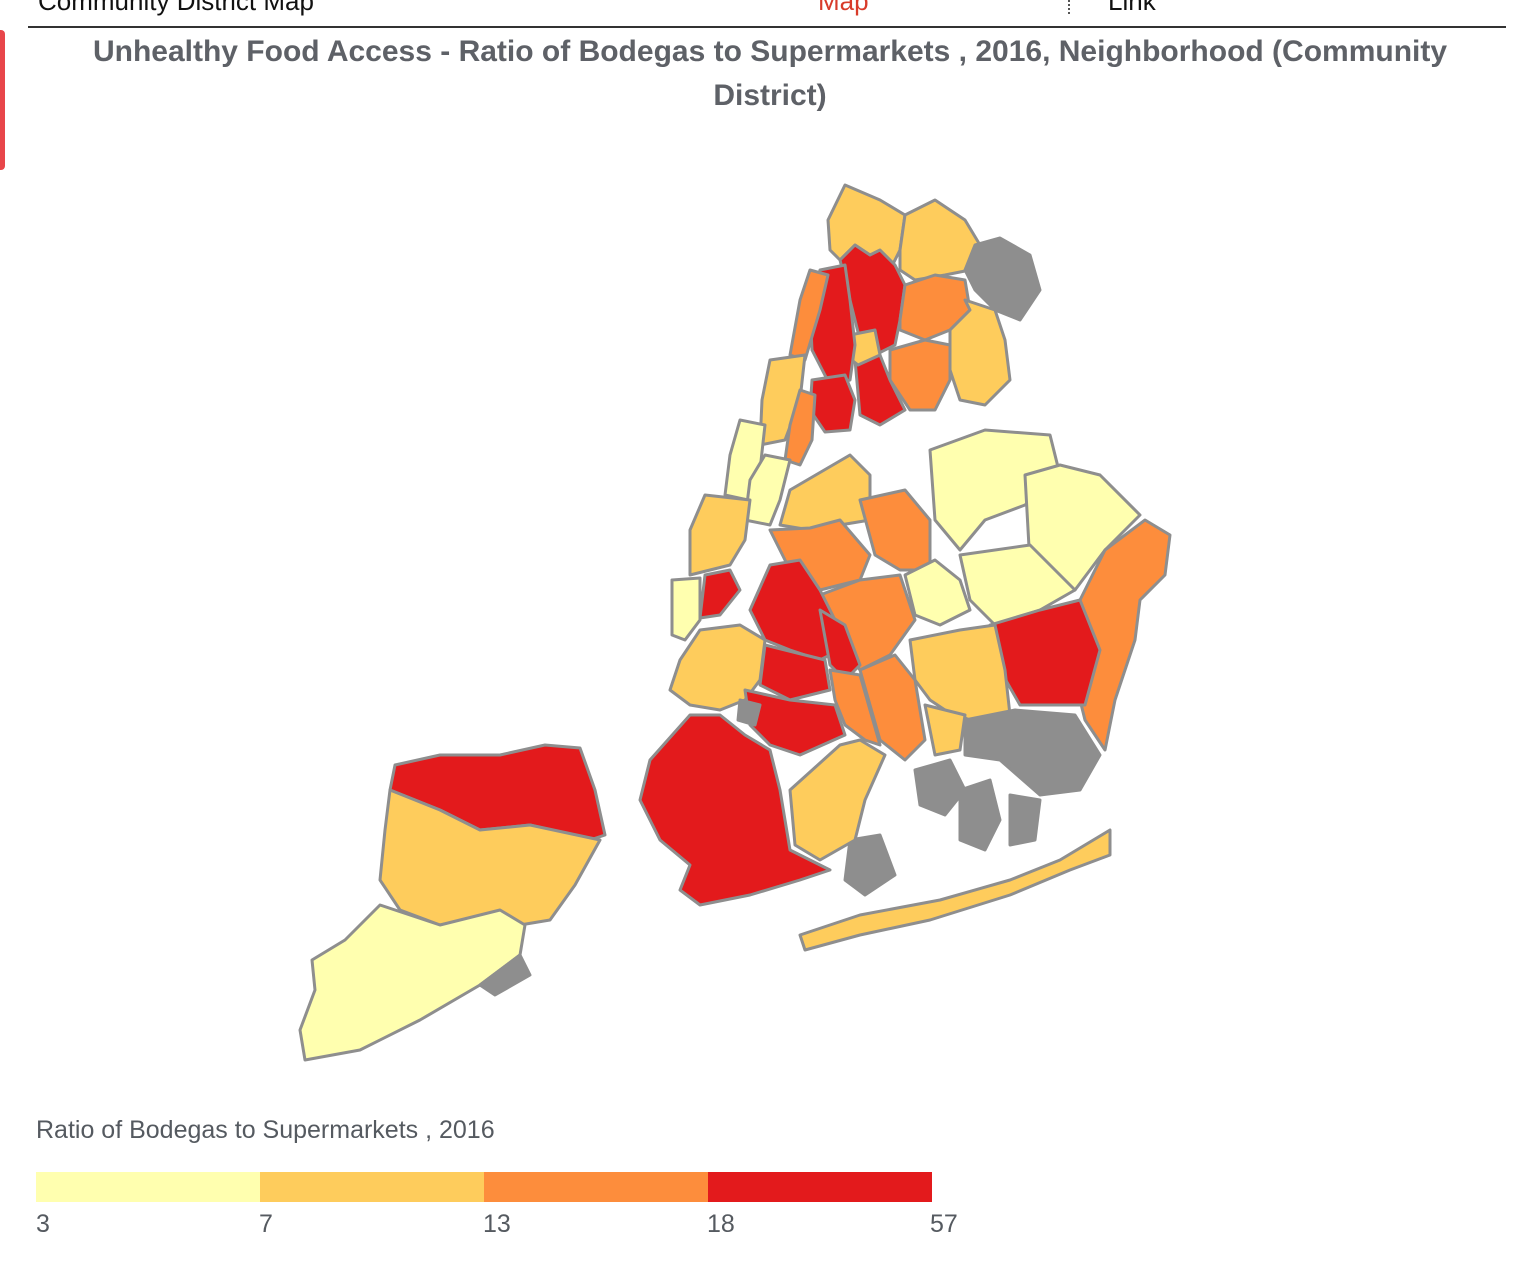 Image resolution: width=1516 pixels, height=1278 pixels. Describe the element at coordinates (944, 1224) in the screenshot. I see `legend-tick-5: 57` at that location.